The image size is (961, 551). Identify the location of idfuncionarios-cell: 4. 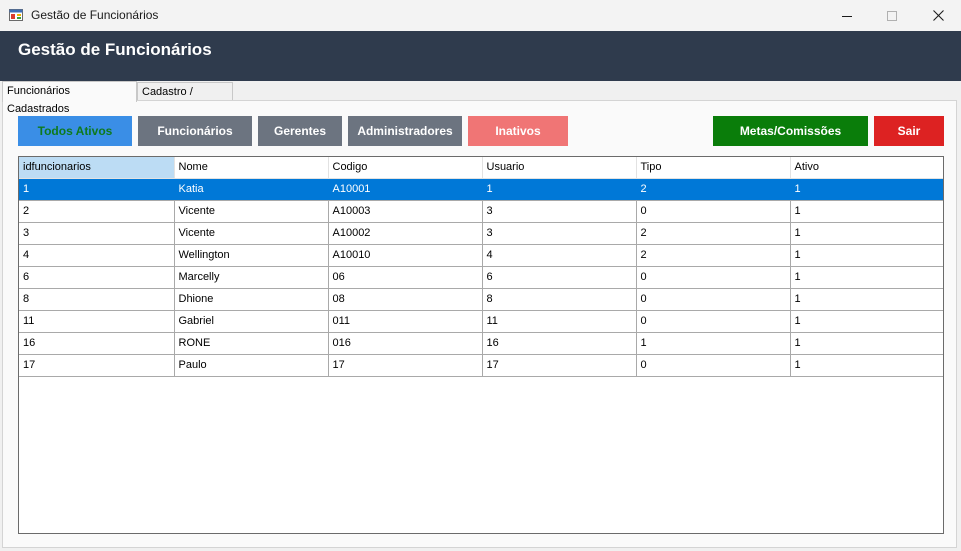
(97, 255).